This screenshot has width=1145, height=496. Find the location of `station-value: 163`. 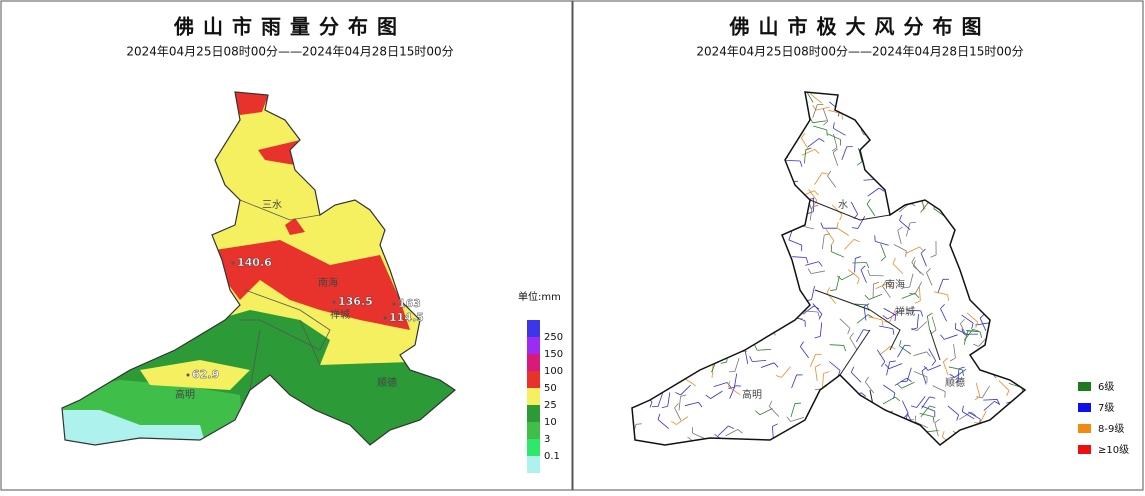

station-value: 163 is located at coordinates (409, 303).